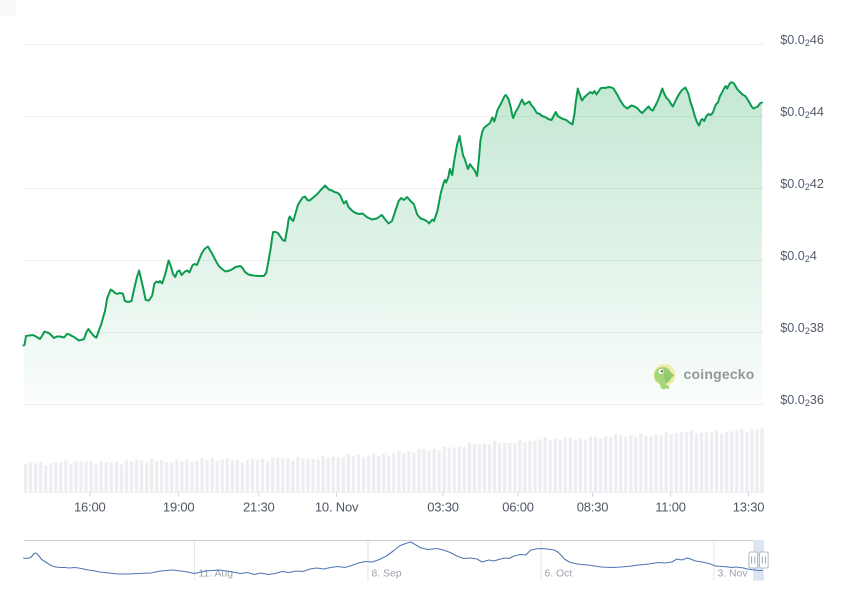 The width and height of the screenshot is (863, 595). I want to click on svg-text: $0.0238, so click(802, 328).